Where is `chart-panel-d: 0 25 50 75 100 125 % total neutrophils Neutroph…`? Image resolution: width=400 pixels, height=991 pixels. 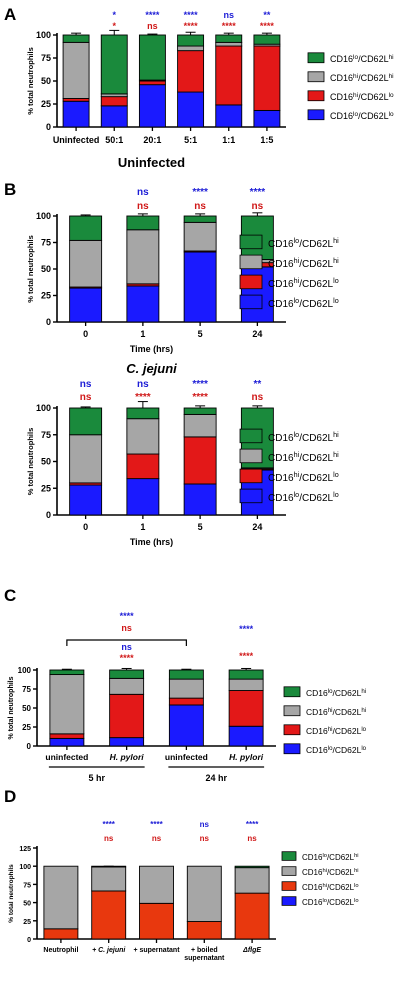
chart-panel-d: 0 25 50 75 100 125 % total neutrophils Neutroph… is located at coordinates (183, 891).